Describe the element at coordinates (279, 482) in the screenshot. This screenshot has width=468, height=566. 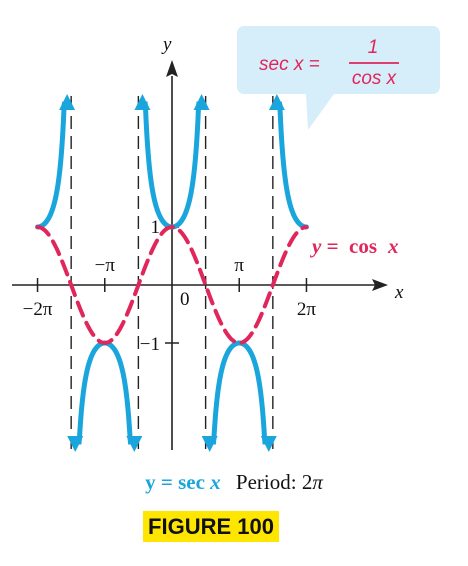
I see `period-label: Period: 2π` at that location.